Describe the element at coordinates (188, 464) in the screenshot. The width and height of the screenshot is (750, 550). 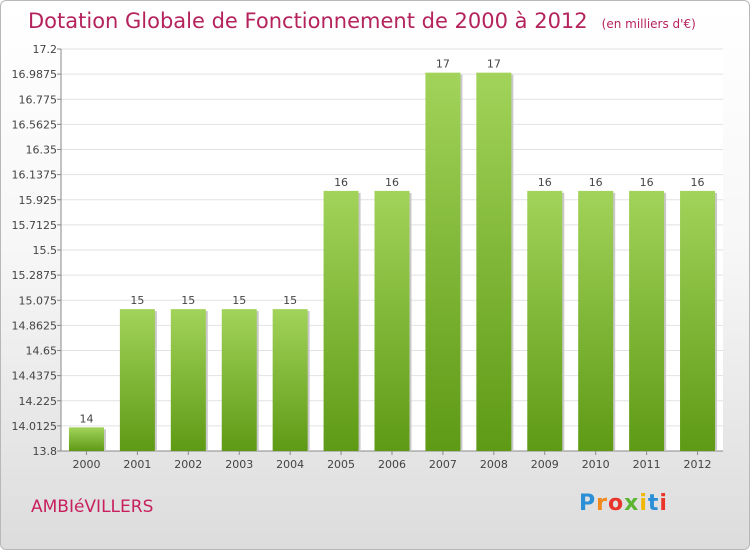
I see `x-tick-label: 2002` at that location.